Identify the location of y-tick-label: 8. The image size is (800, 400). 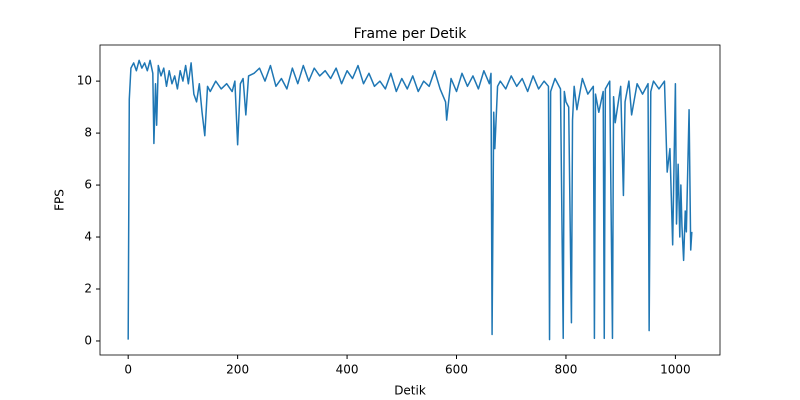
(88, 133).